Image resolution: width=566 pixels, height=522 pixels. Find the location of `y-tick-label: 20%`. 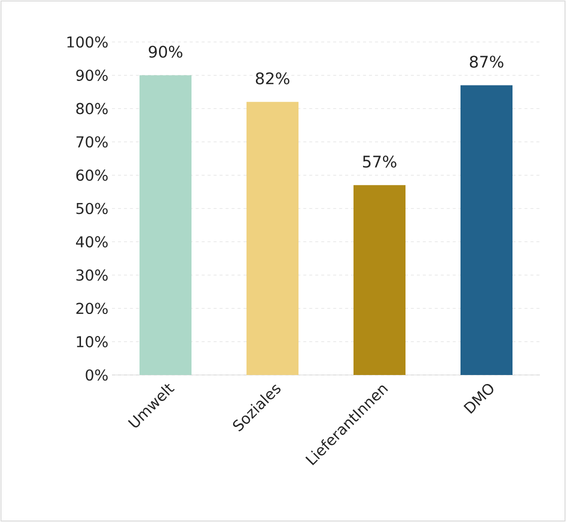

y-tick-label: 20% is located at coordinates (92, 308).